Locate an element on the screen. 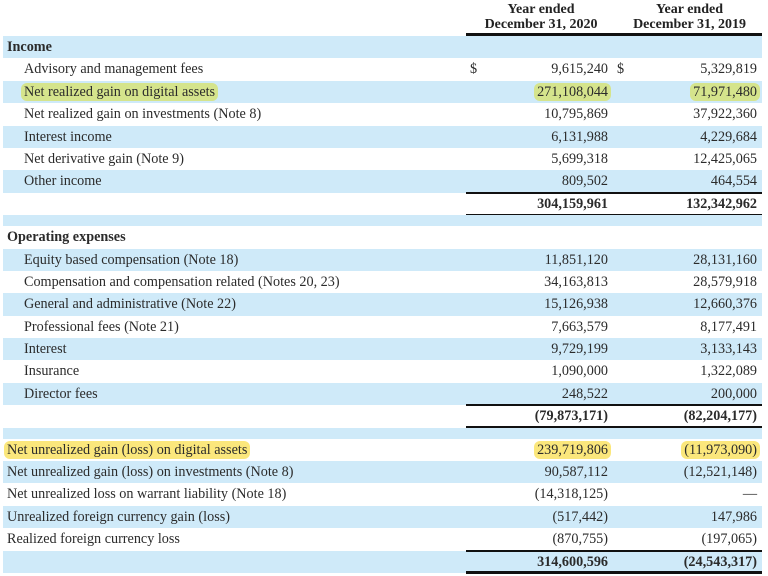 This screenshot has width=768, height=576. value-2019: (12,521,148) is located at coordinates (720, 472).